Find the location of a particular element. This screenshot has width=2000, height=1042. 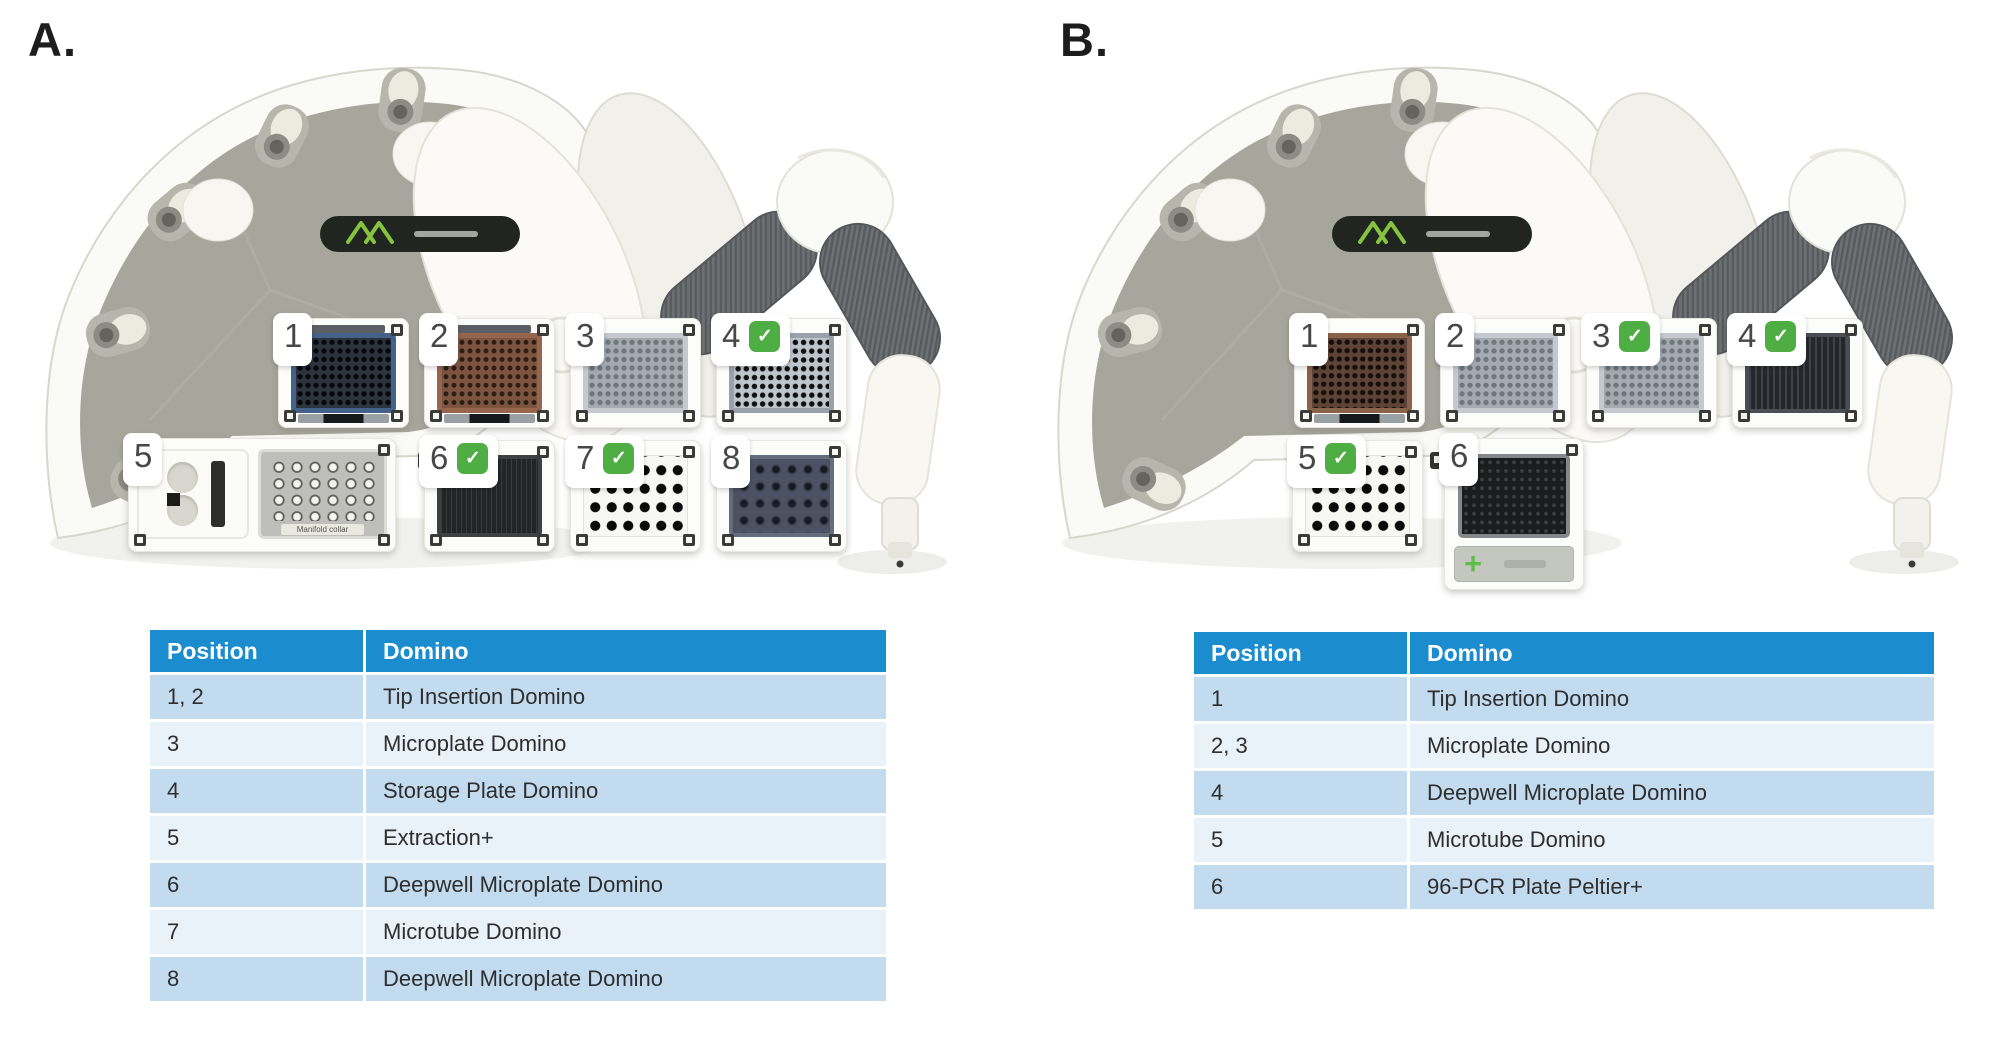

position-tab: 5 is located at coordinates (143, 459).